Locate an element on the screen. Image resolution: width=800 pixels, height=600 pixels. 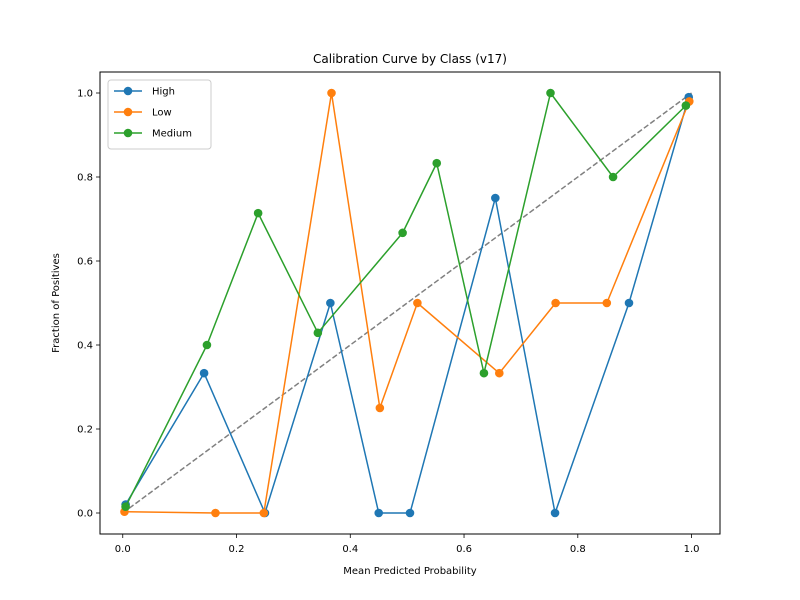
x-tick-label: 0.2 is located at coordinates (237, 549).